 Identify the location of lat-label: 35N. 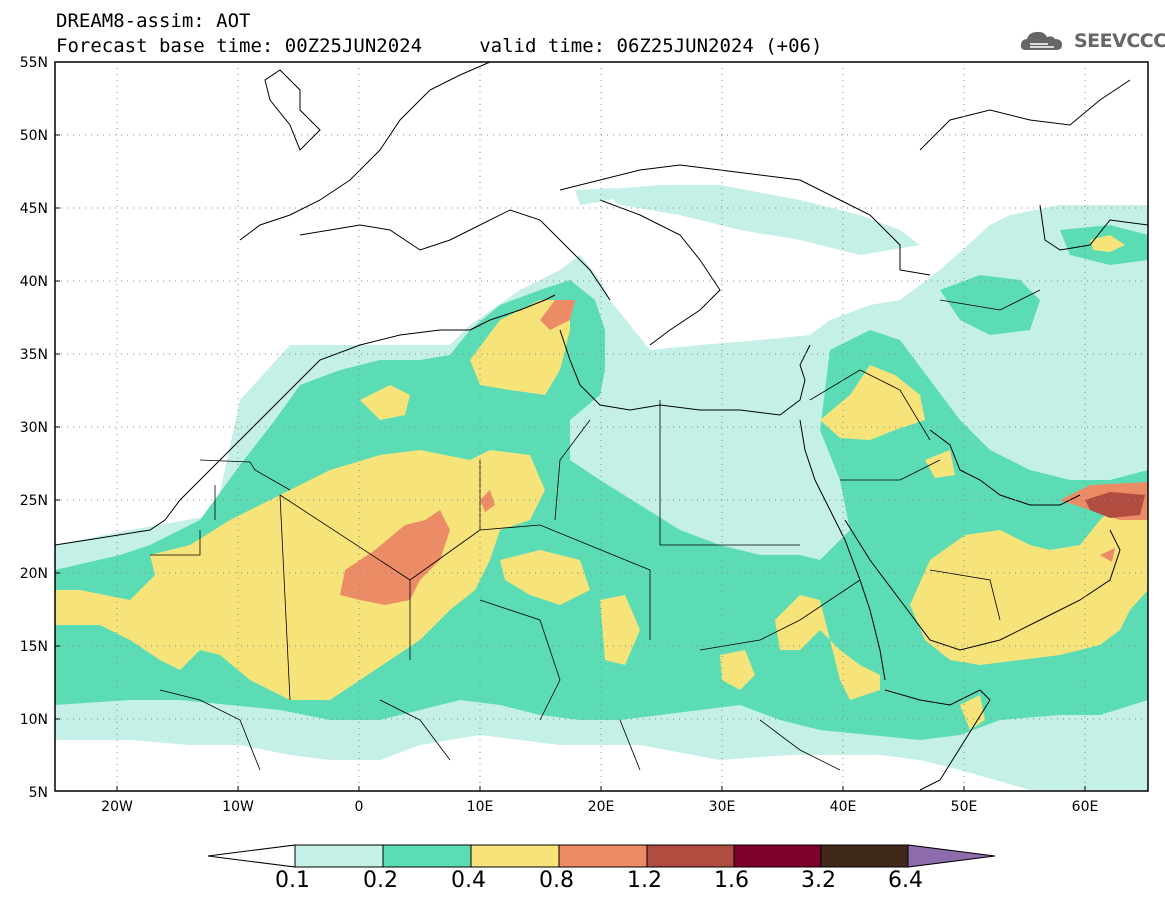
(34, 355).